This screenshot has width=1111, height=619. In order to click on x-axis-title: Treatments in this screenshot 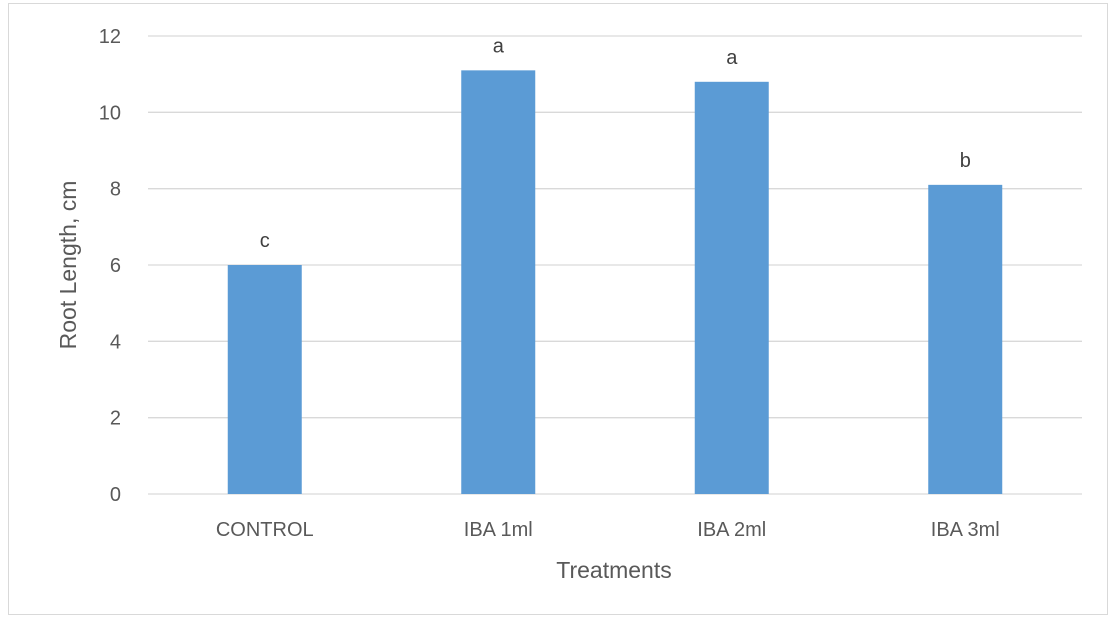, I will do `click(613, 570)`.